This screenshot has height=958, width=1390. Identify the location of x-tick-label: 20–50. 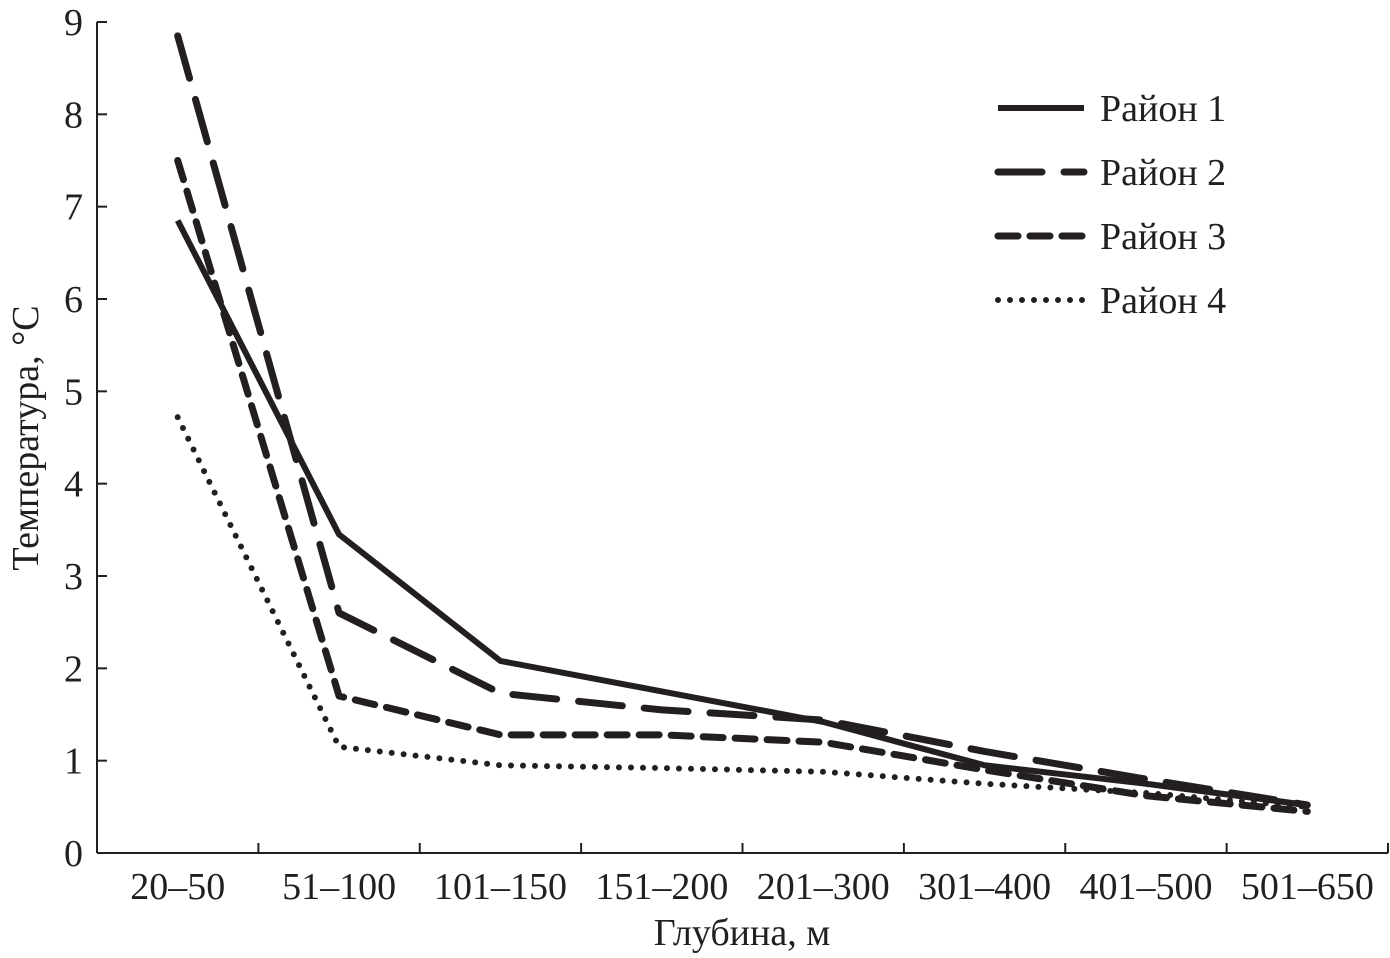
(177, 887).